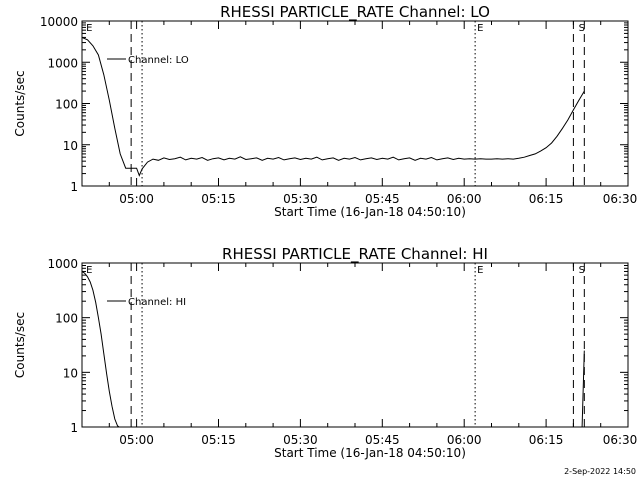  Describe the element at coordinates (157, 302) in the screenshot. I see `legend-label: Channel: HI` at that location.